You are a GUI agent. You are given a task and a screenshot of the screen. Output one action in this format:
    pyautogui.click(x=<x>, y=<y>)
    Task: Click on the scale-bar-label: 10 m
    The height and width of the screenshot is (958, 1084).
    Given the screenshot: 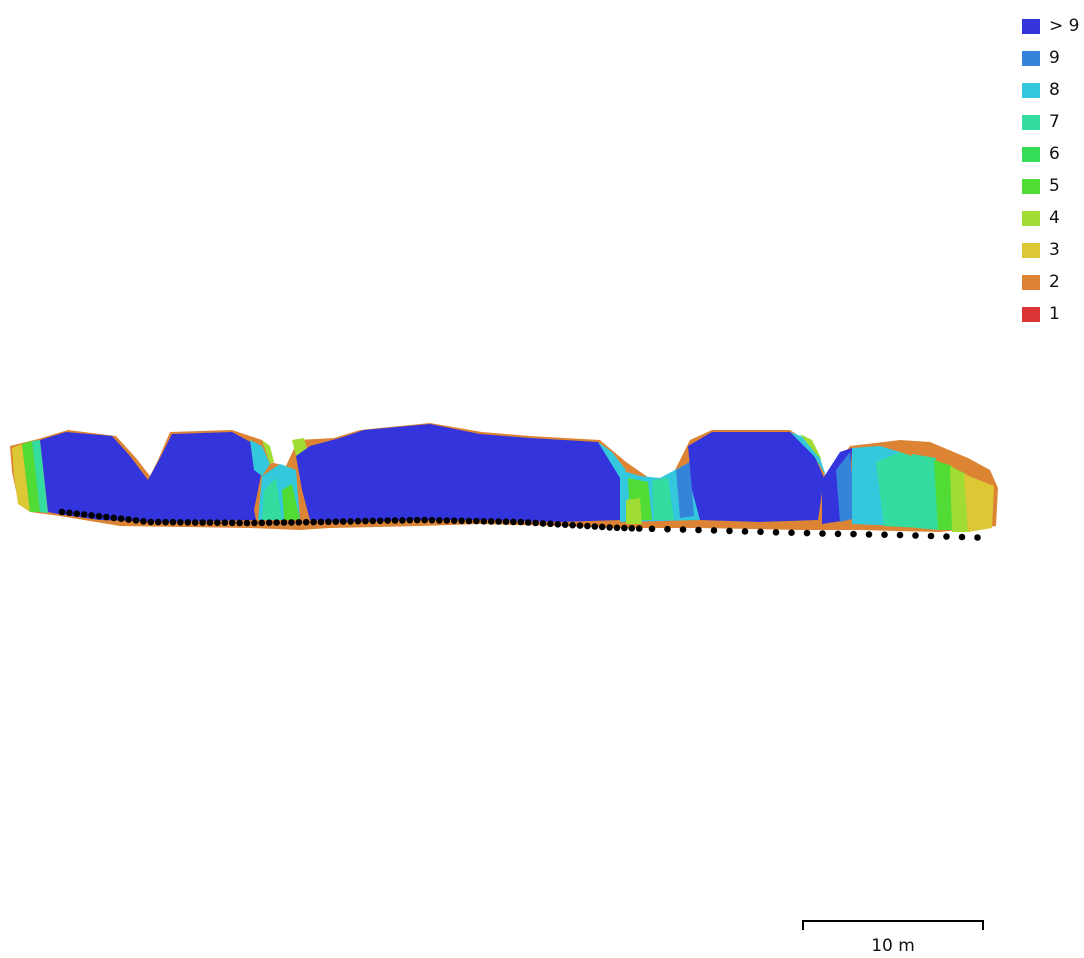 What is the action you would take?
    pyautogui.click(x=893, y=946)
    